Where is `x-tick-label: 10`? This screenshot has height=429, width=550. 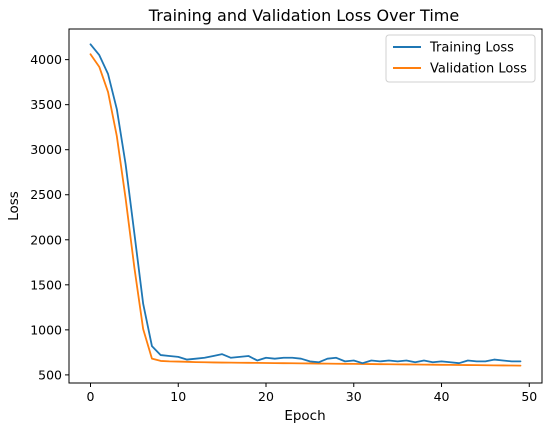 x-tick-label: 10 is located at coordinates (178, 396).